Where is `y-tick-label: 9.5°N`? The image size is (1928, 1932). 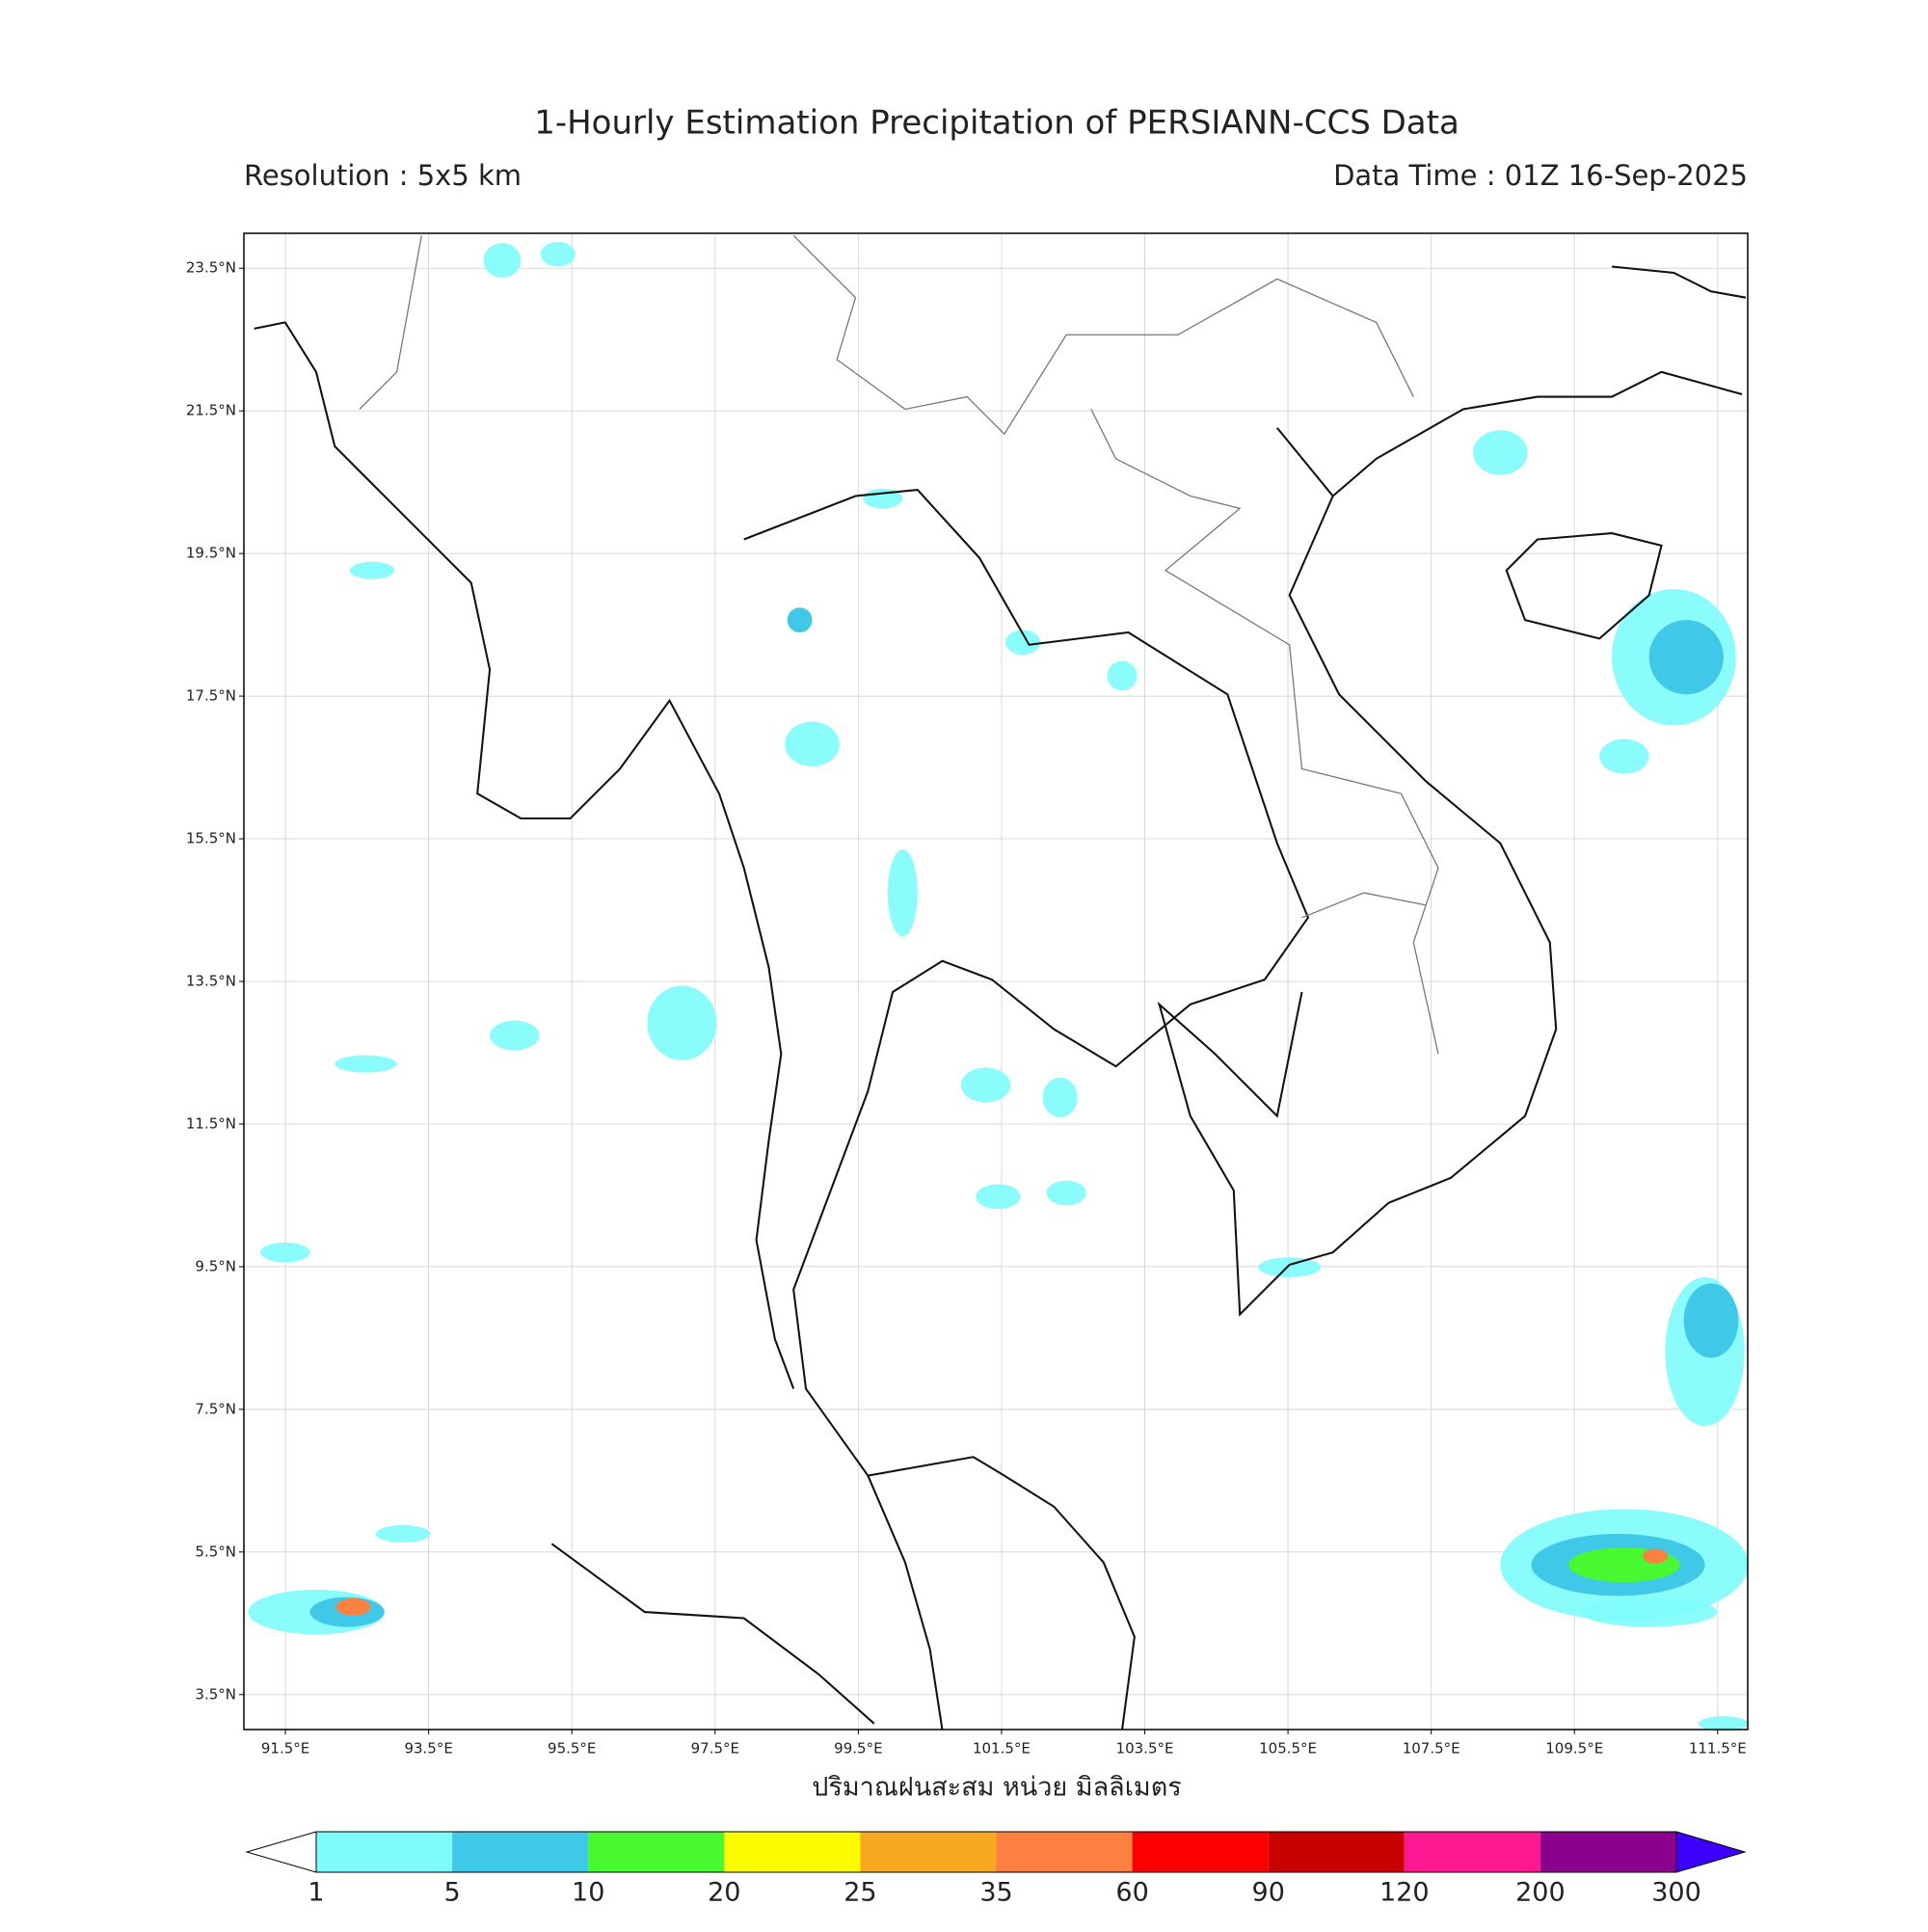 y-tick-label: 9.5°N is located at coordinates (215, 1266).